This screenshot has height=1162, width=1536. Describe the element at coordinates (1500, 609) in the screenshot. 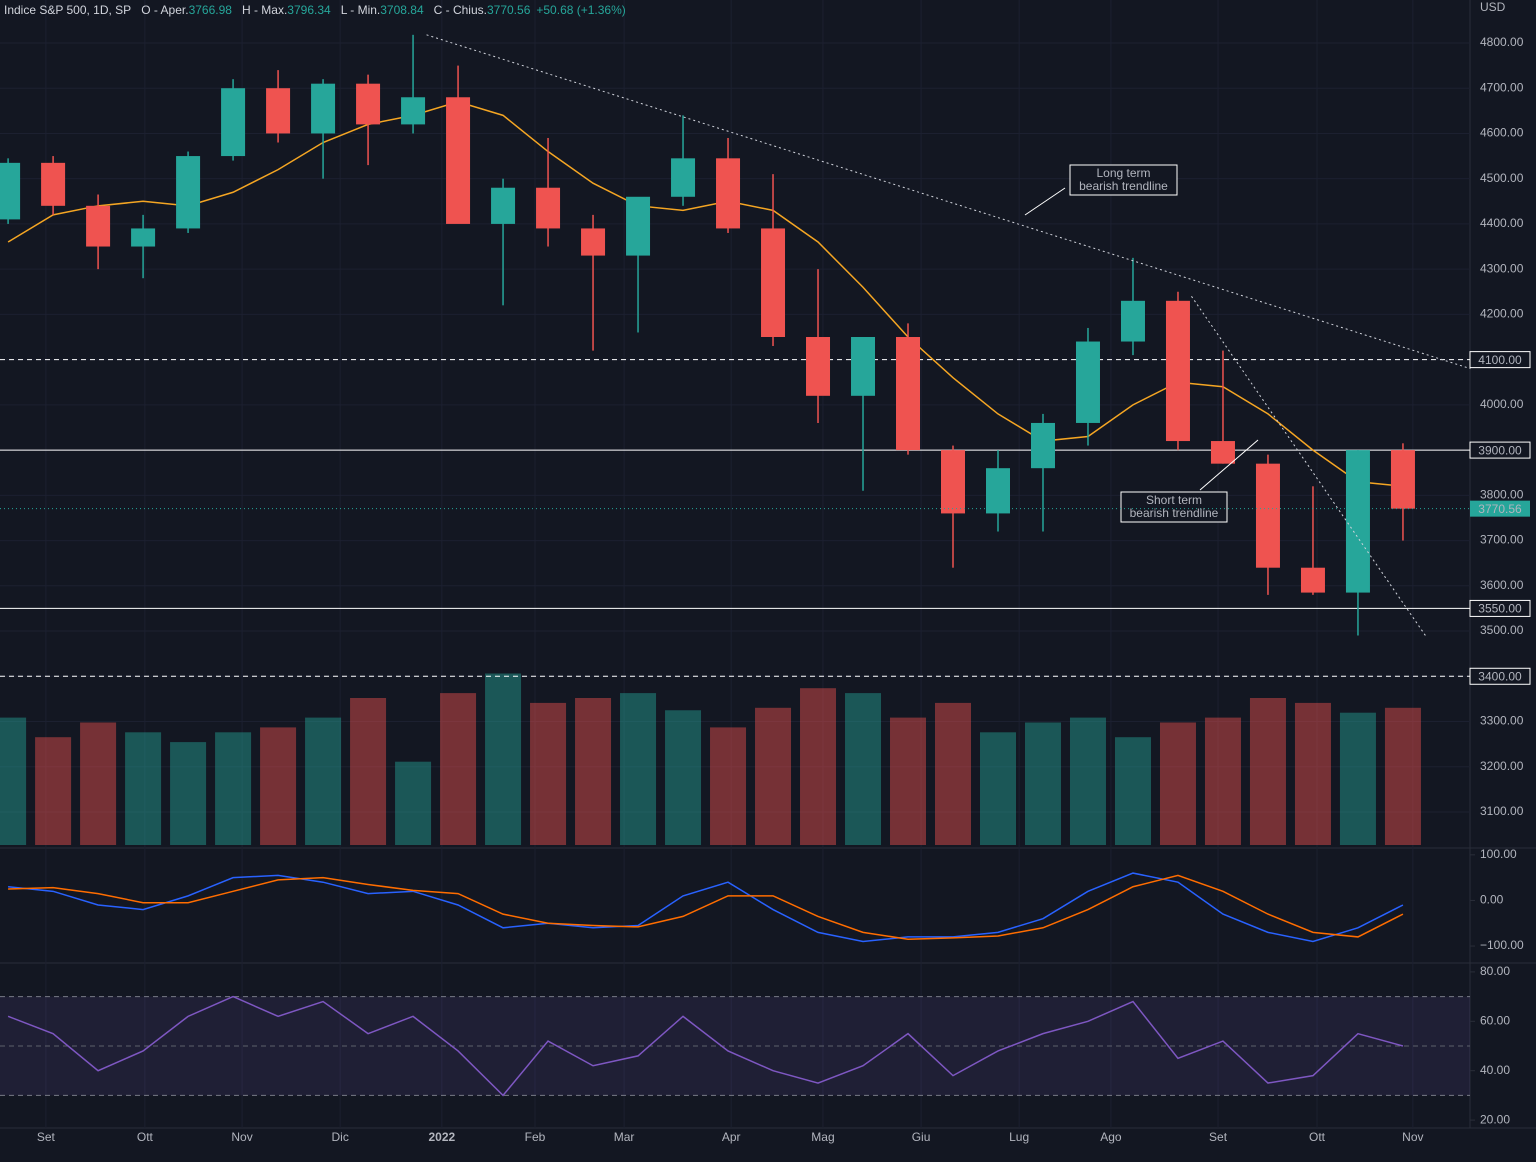

I see `level-label: 3550.00` at that location.